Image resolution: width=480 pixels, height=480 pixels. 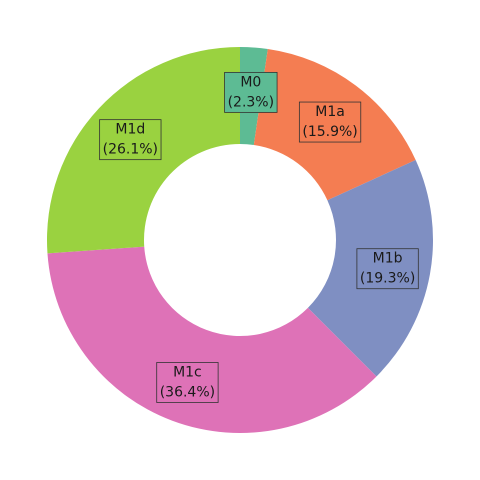 What do you see at coordinates (388, 259) in the screenshot?
I see `slice-label-name: M1b` at bounding box center [388, 259].